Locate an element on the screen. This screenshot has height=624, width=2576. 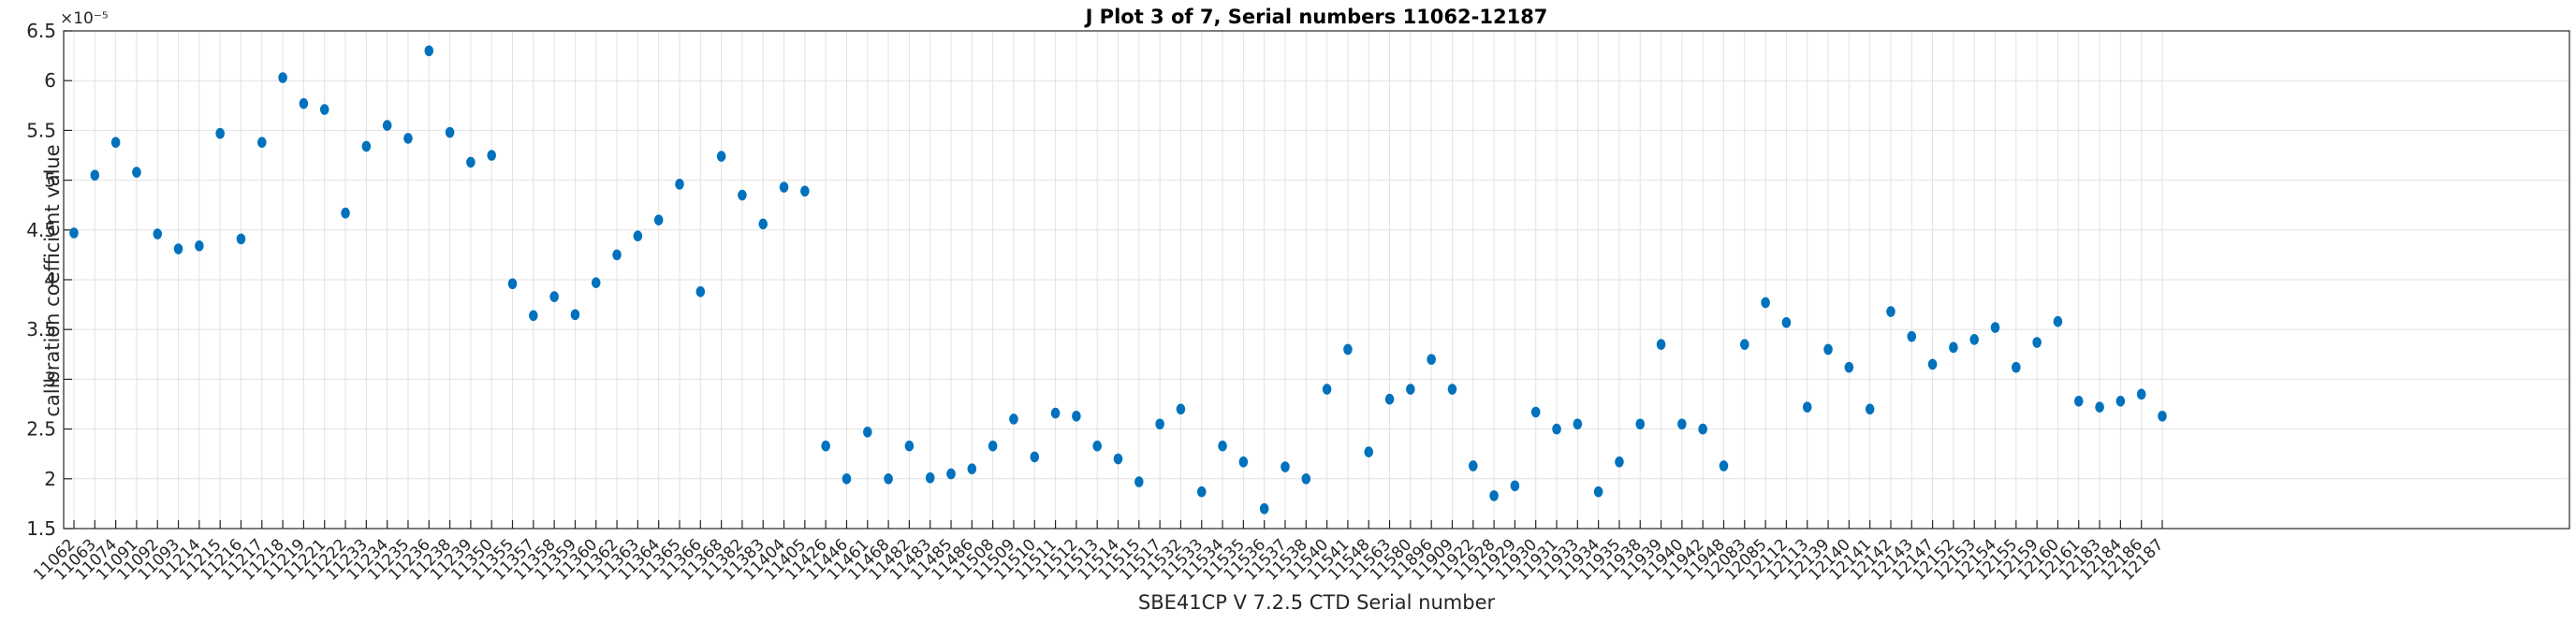
y-tick-label: 6 is located at coordinates (50, 80).